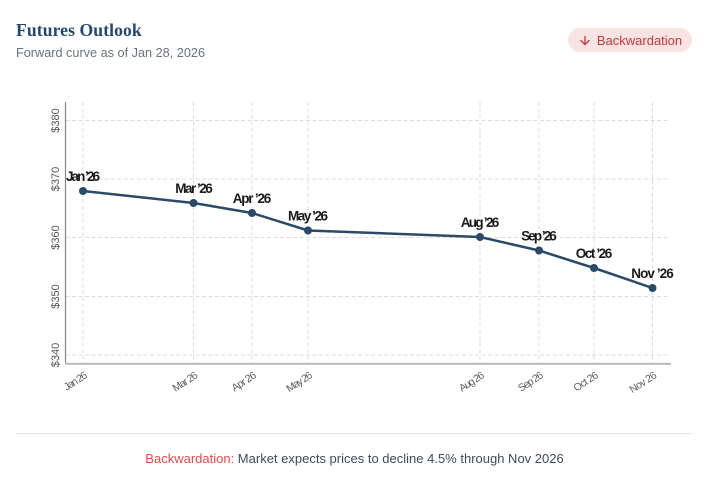 The image size is (709, 482). What do you see at coordinates (308, 216) in the screenshot?
I see `svg-text: May ’26` at bounding box center [308, 216].